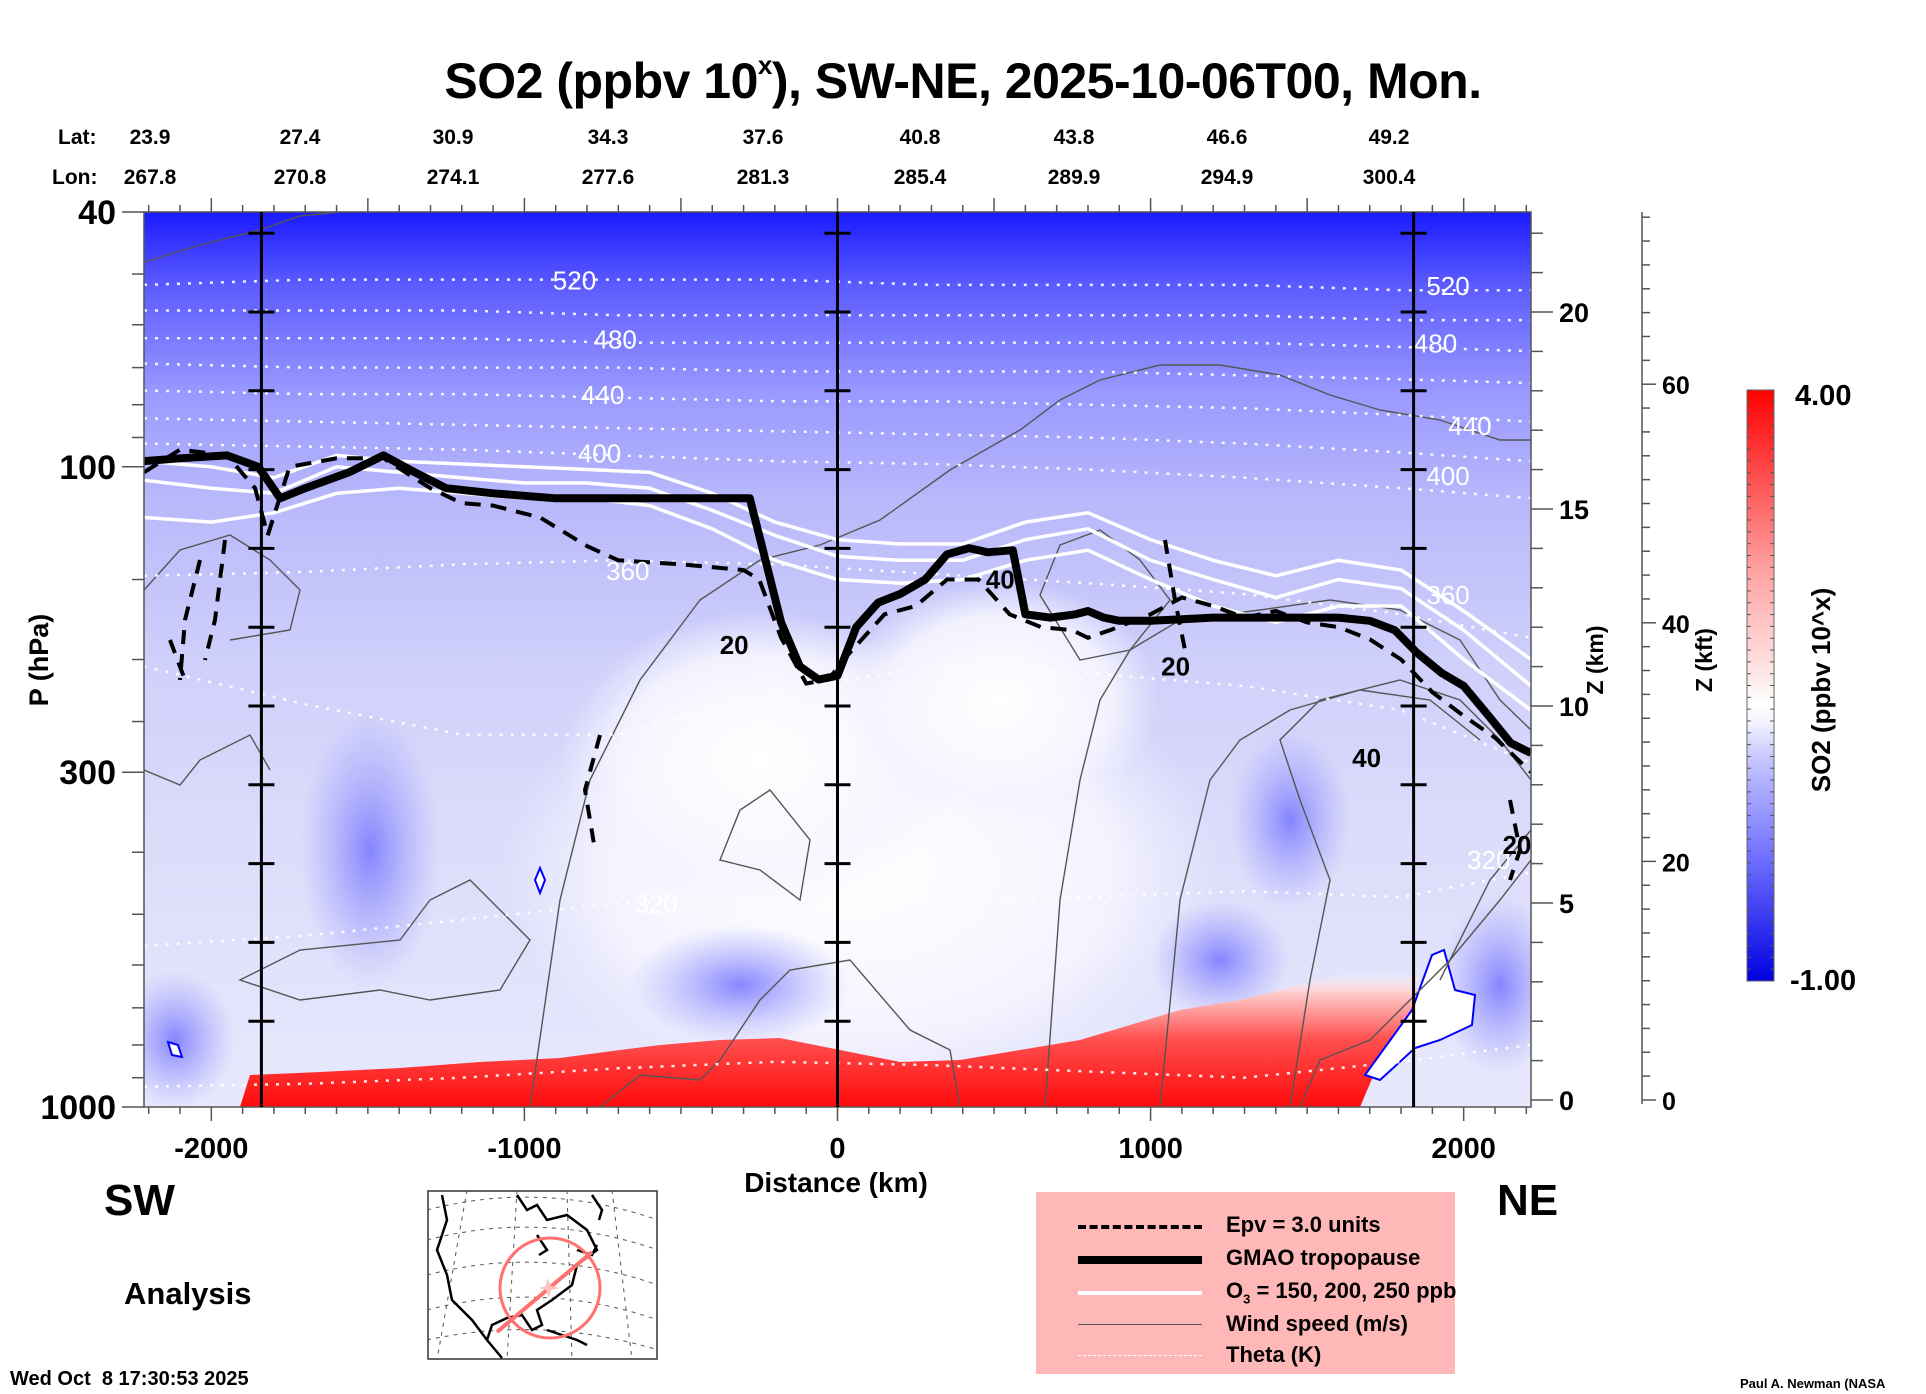 This screenshot has height=1394, width=1926. Describe the element at coordinates (1366, 758) in the screenshot. I see `wind-speed-label: 40` at that location.